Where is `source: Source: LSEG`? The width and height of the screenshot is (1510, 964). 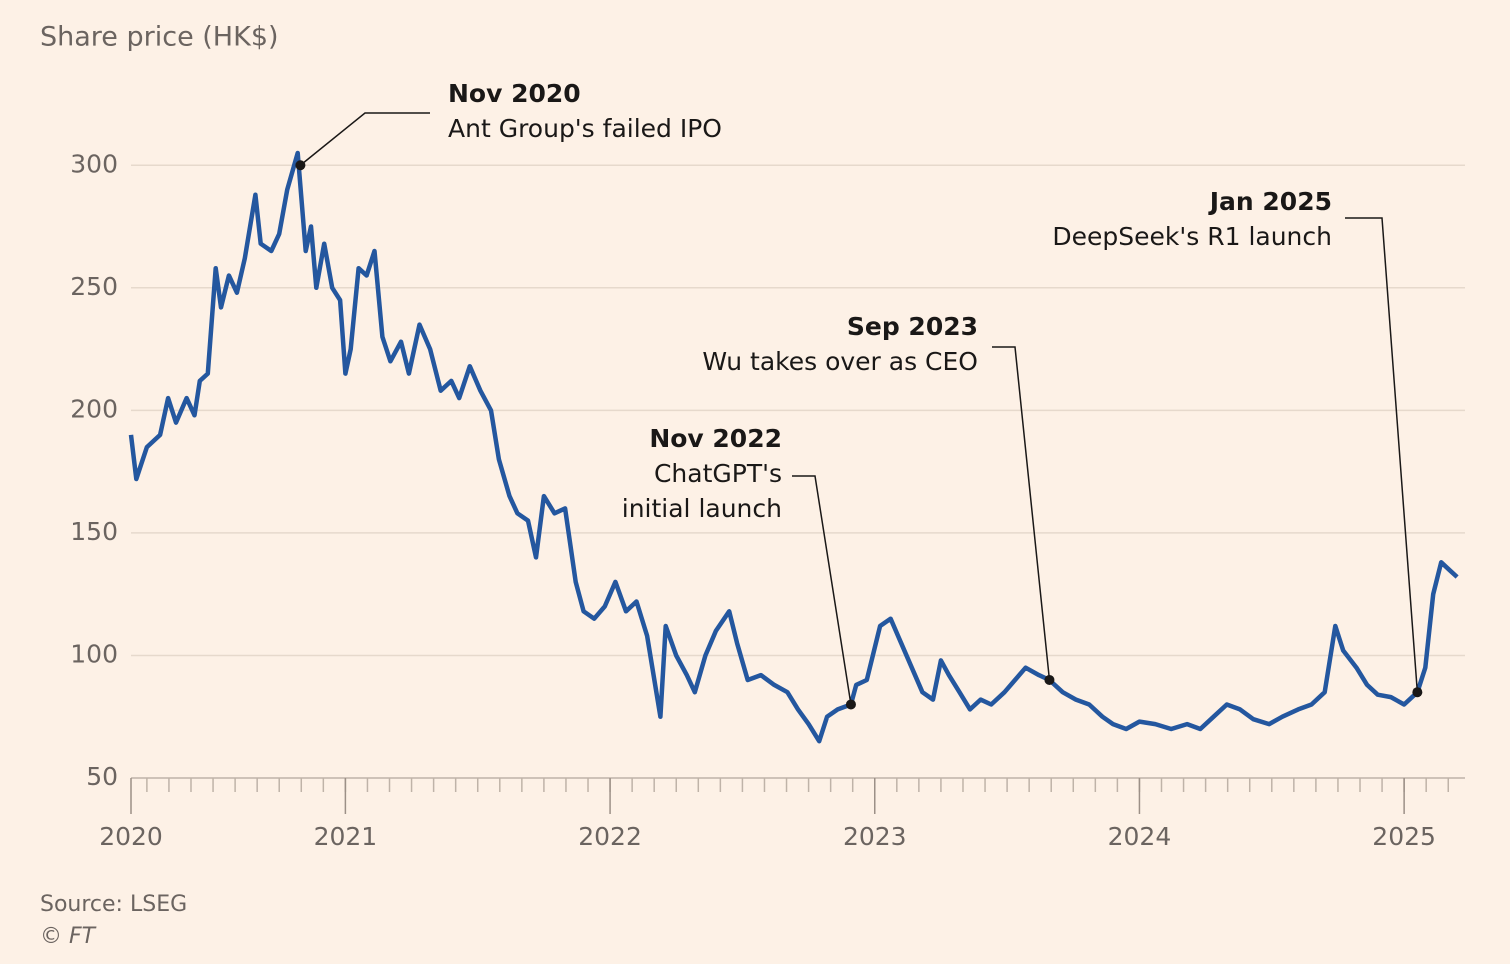 source: Source: LSEG is located at coordinates (113, 904).